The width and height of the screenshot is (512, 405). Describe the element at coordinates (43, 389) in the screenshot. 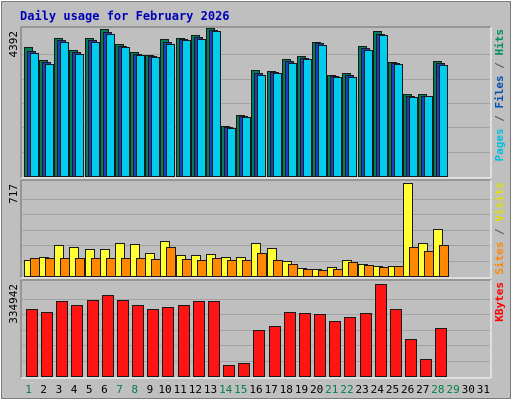

I see `x-tick-label: 2` at that location.